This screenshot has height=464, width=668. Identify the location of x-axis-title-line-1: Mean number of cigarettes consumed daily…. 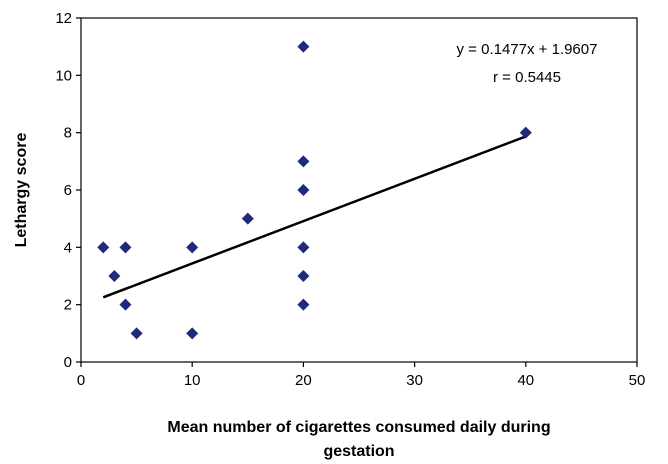
(358, 427).